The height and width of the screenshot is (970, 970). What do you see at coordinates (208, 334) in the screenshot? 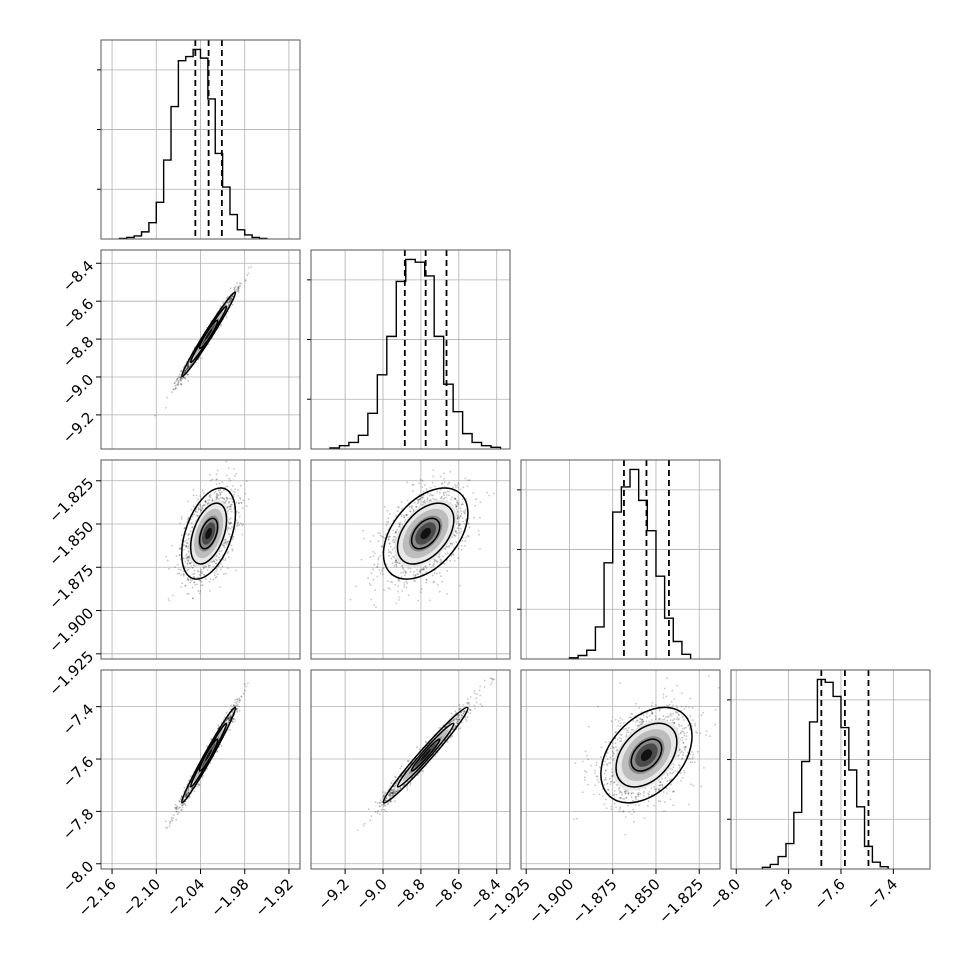
I see `contour-line` at bounding box center [208, 334].